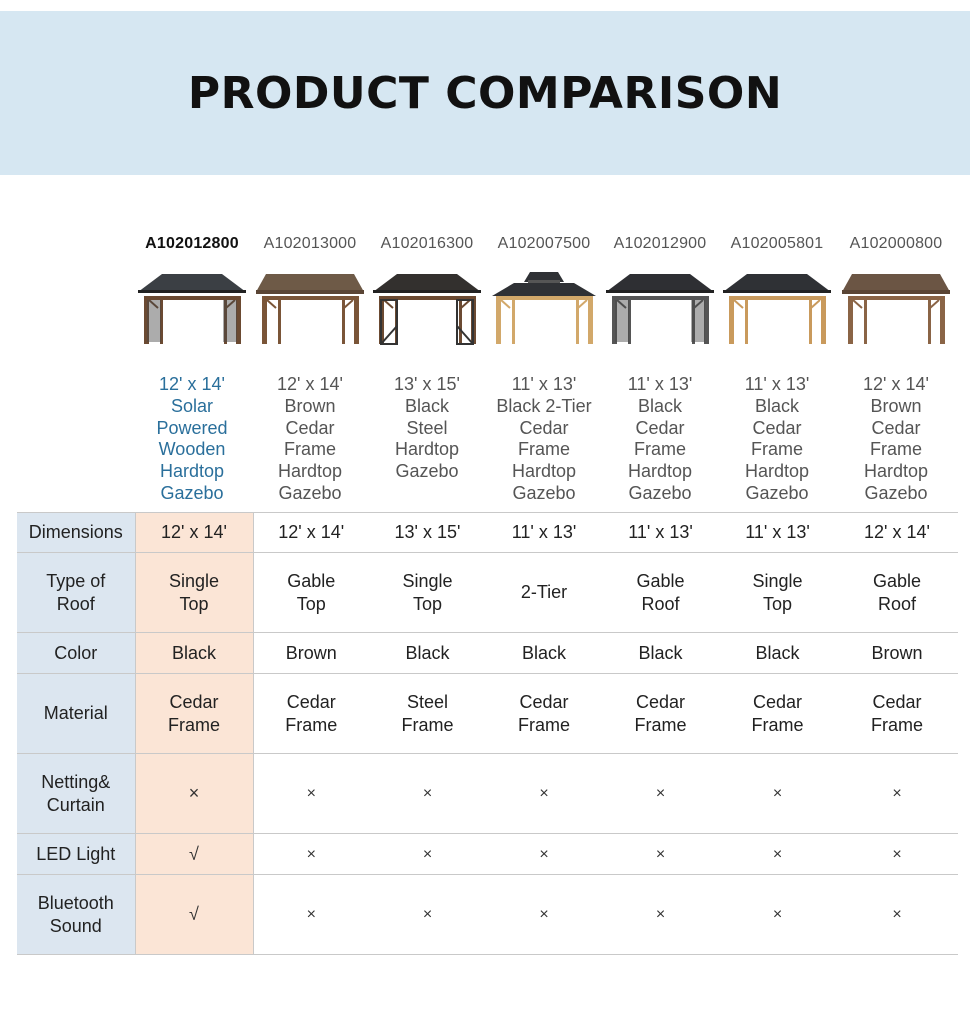  I want to click on cell-line: Steel, so click(427, 701).